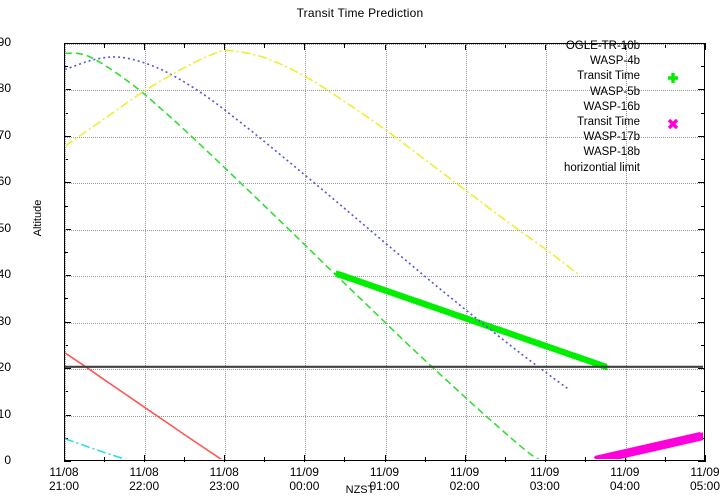 The width and height of the screenshot is (720, 504). I want to click on x-tick-label: 11/09 03:00, so click(545, 479).